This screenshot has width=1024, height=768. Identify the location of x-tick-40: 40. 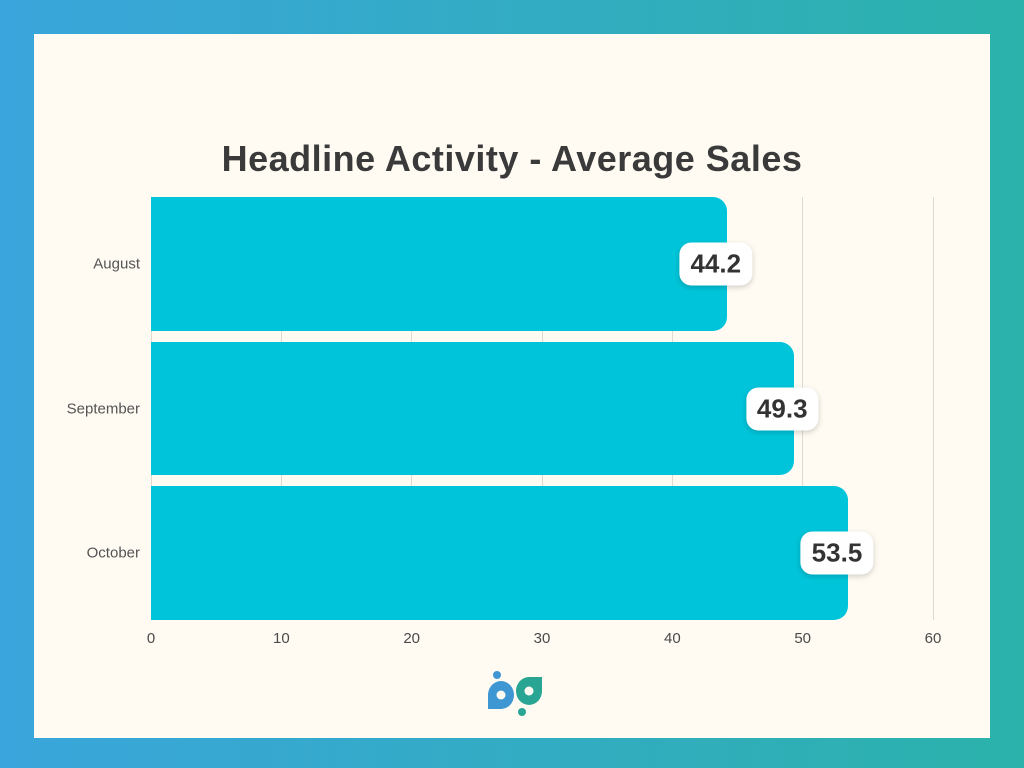
(672, 638).